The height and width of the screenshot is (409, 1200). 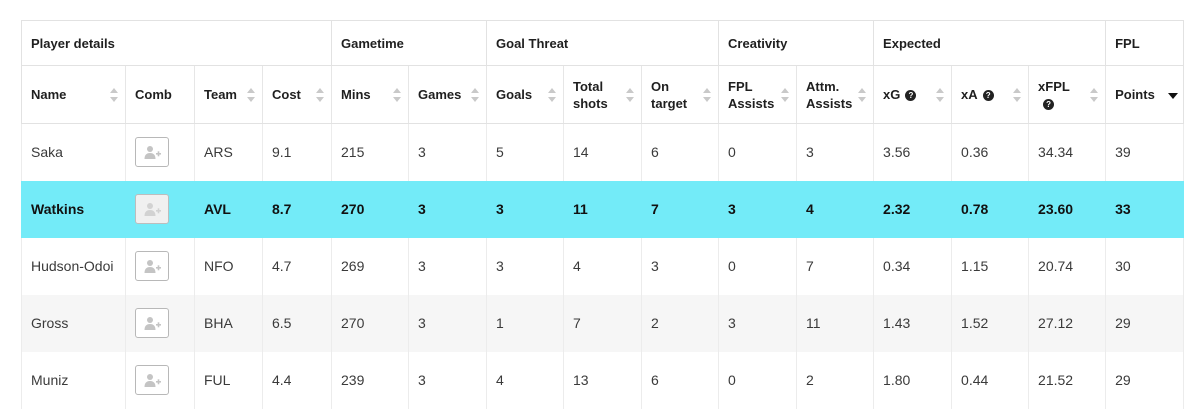 I want to click on player-name: Muniz, so click(x=73, y=380).